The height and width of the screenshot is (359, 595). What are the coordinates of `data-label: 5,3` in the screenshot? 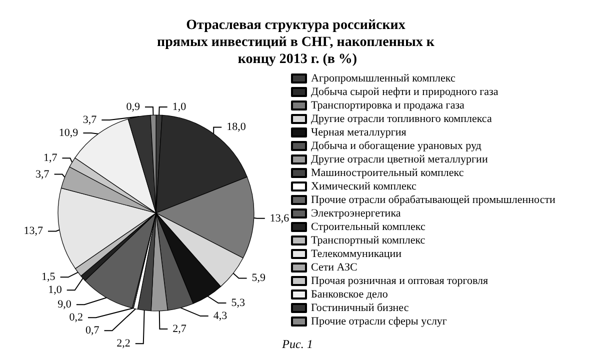 It's located at (238, 303).